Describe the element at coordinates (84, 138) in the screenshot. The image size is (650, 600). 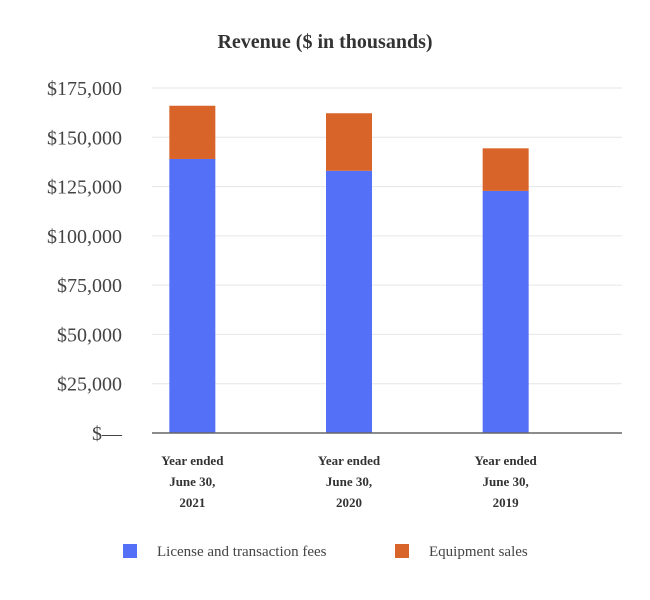
I see `y-tick-label: $150,000` at that location.